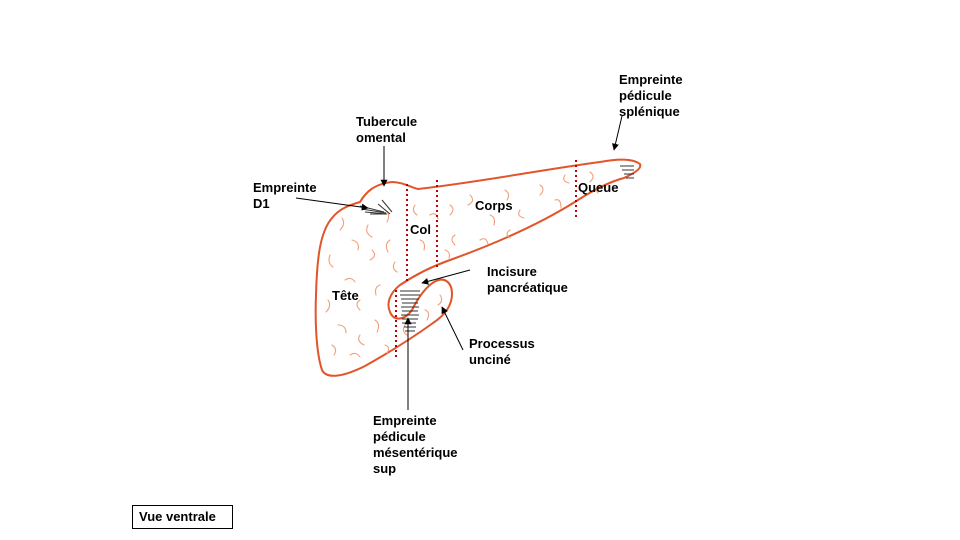  I want to click on body-label: Corps, so click(494, 205).